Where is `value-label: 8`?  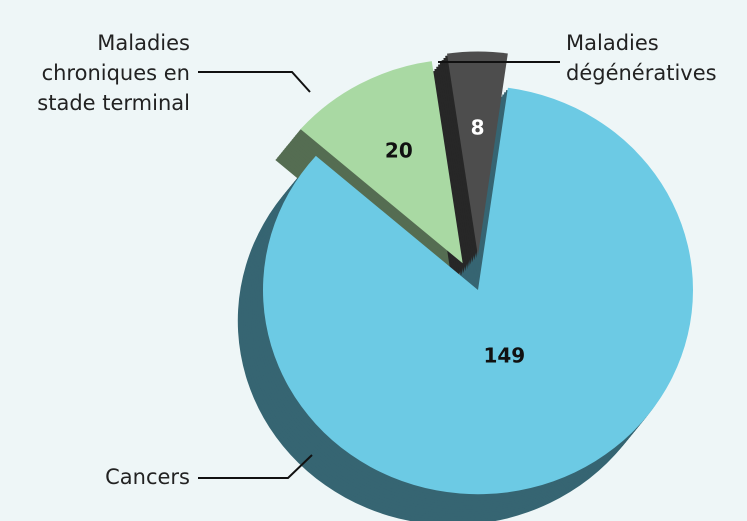
value-label: 8 is located at coordinates (478, 128).